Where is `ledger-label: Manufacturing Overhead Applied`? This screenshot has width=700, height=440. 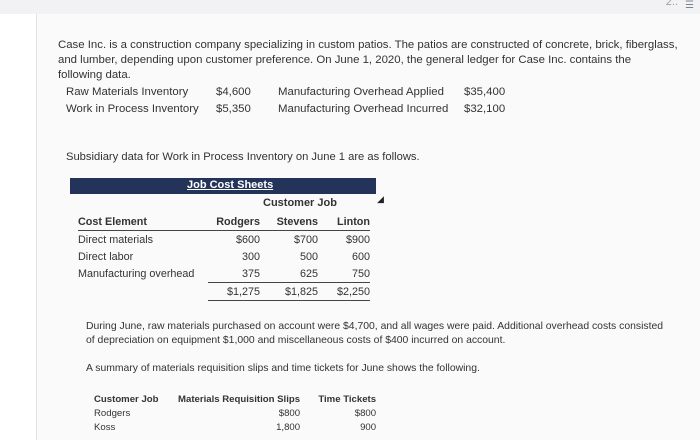 ledger-label: Manufacturing Overhead Applied is located at coordinates (361, 91).